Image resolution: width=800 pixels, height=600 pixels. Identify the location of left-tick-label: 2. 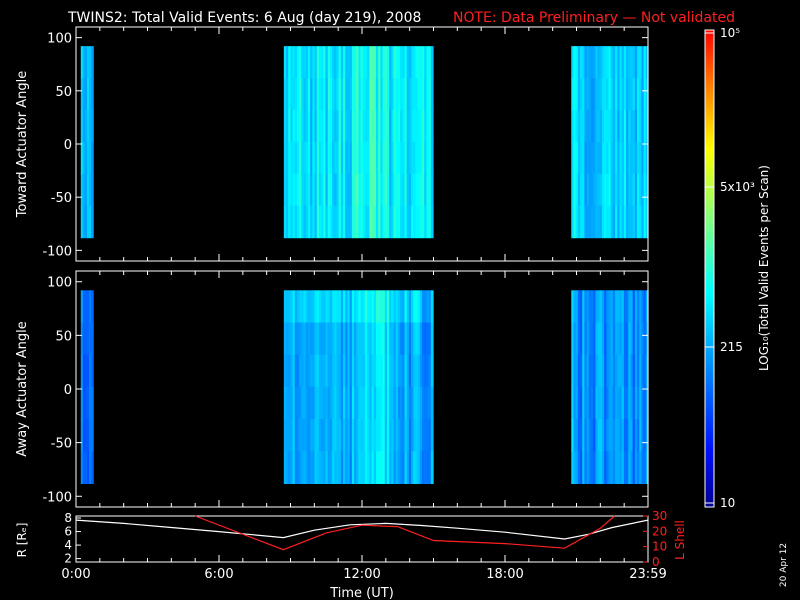
(68, 559).